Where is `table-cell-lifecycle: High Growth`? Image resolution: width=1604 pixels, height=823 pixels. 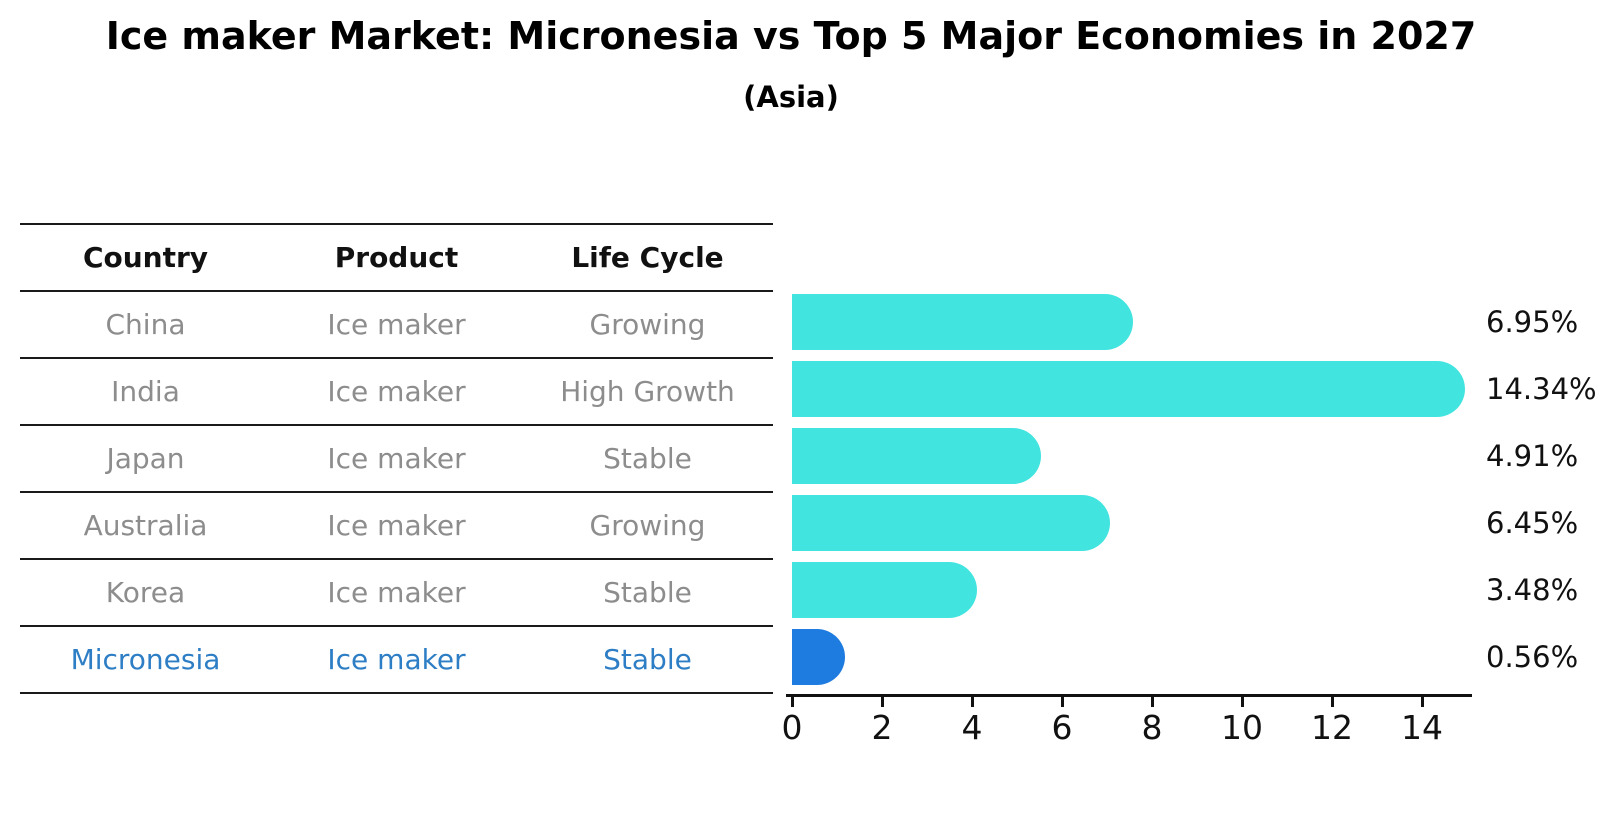
table-cell-lifecycle: High Growth is located at coordinates (647, 391).